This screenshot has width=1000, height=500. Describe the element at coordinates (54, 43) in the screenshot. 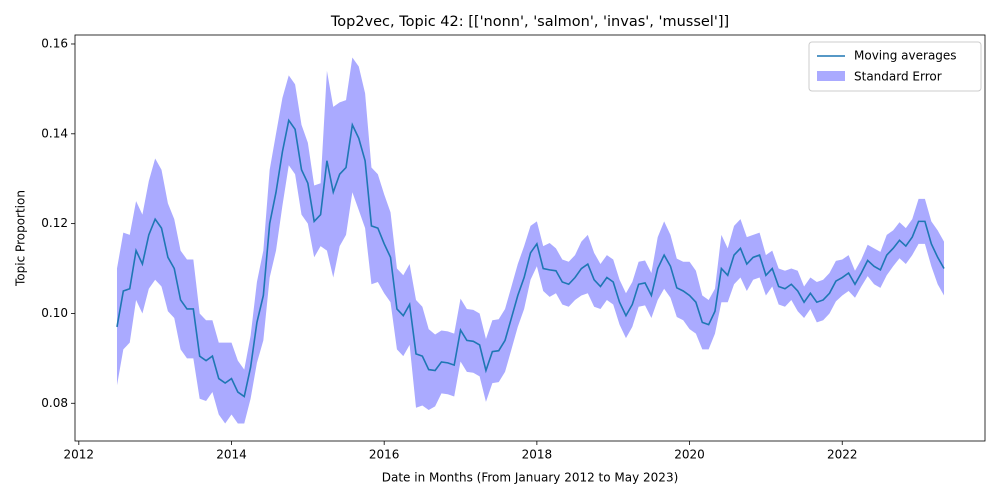

I see `y-tick-label: 0.16` at that location.